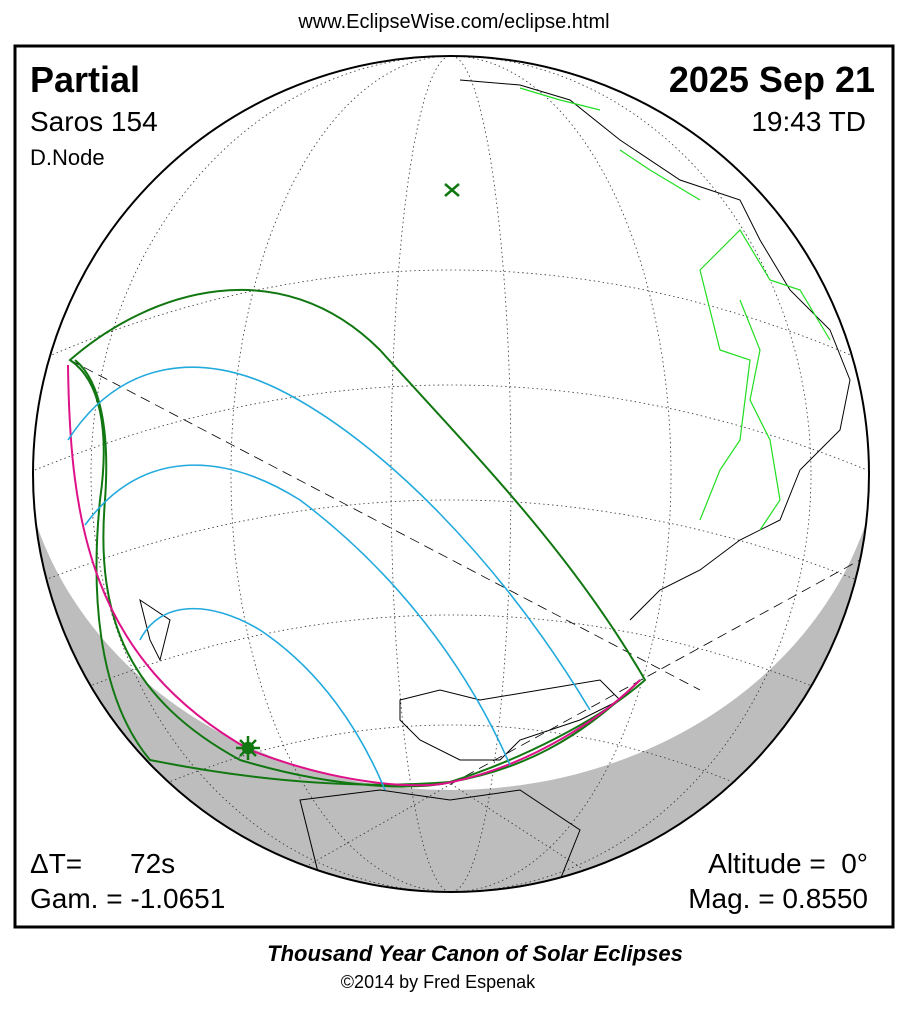  What do you see at coordinates (438, 982) in the screenshot?
I see `copyright: ©2014 by Fred Espenak` at bounding box center [438, 982].